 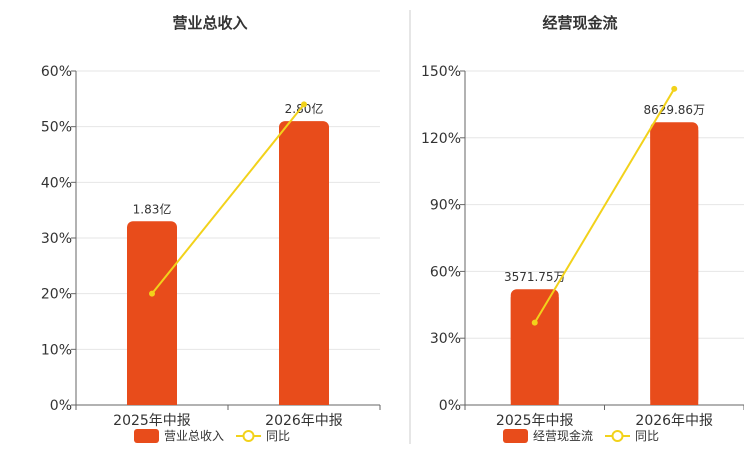 What do you see at coordinates (209, 23) in the screenshot?
I see `chart-title: 营业总收入` at bounding box center [209, 23].